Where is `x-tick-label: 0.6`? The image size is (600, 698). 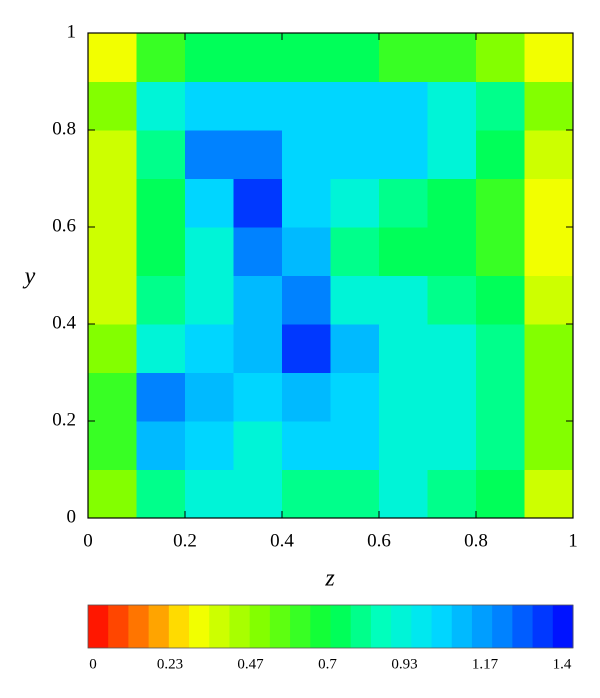 x-tick-label: 0.6 is located at coordinates (379, 540).